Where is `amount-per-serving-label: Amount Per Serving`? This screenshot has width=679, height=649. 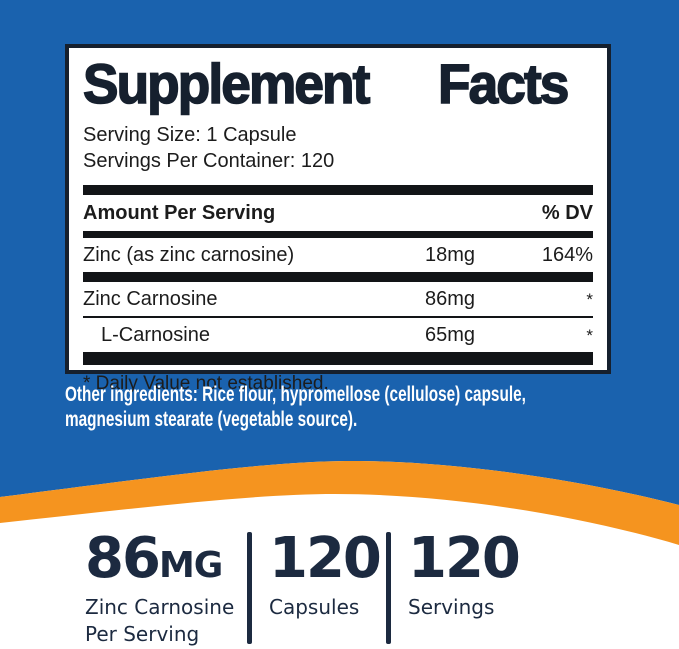 amount-per-serving-label: Amount Per Serving is located at coordinates (179, 213).